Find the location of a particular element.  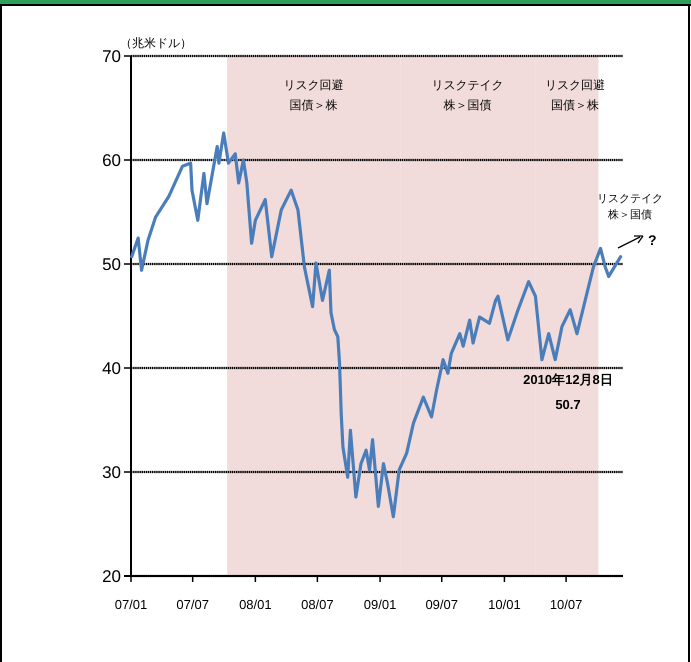

y-tick-label: 50 is located at coordinates (111, 264).